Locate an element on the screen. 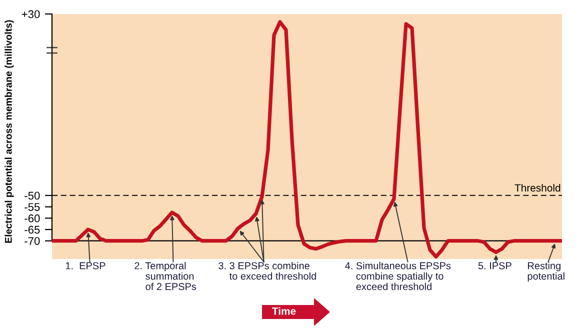 The width and height of the screenshot is (582, 336). y-axis-title: Electrical potential across membrane (millivolts) is located at coordinates (9, 131).